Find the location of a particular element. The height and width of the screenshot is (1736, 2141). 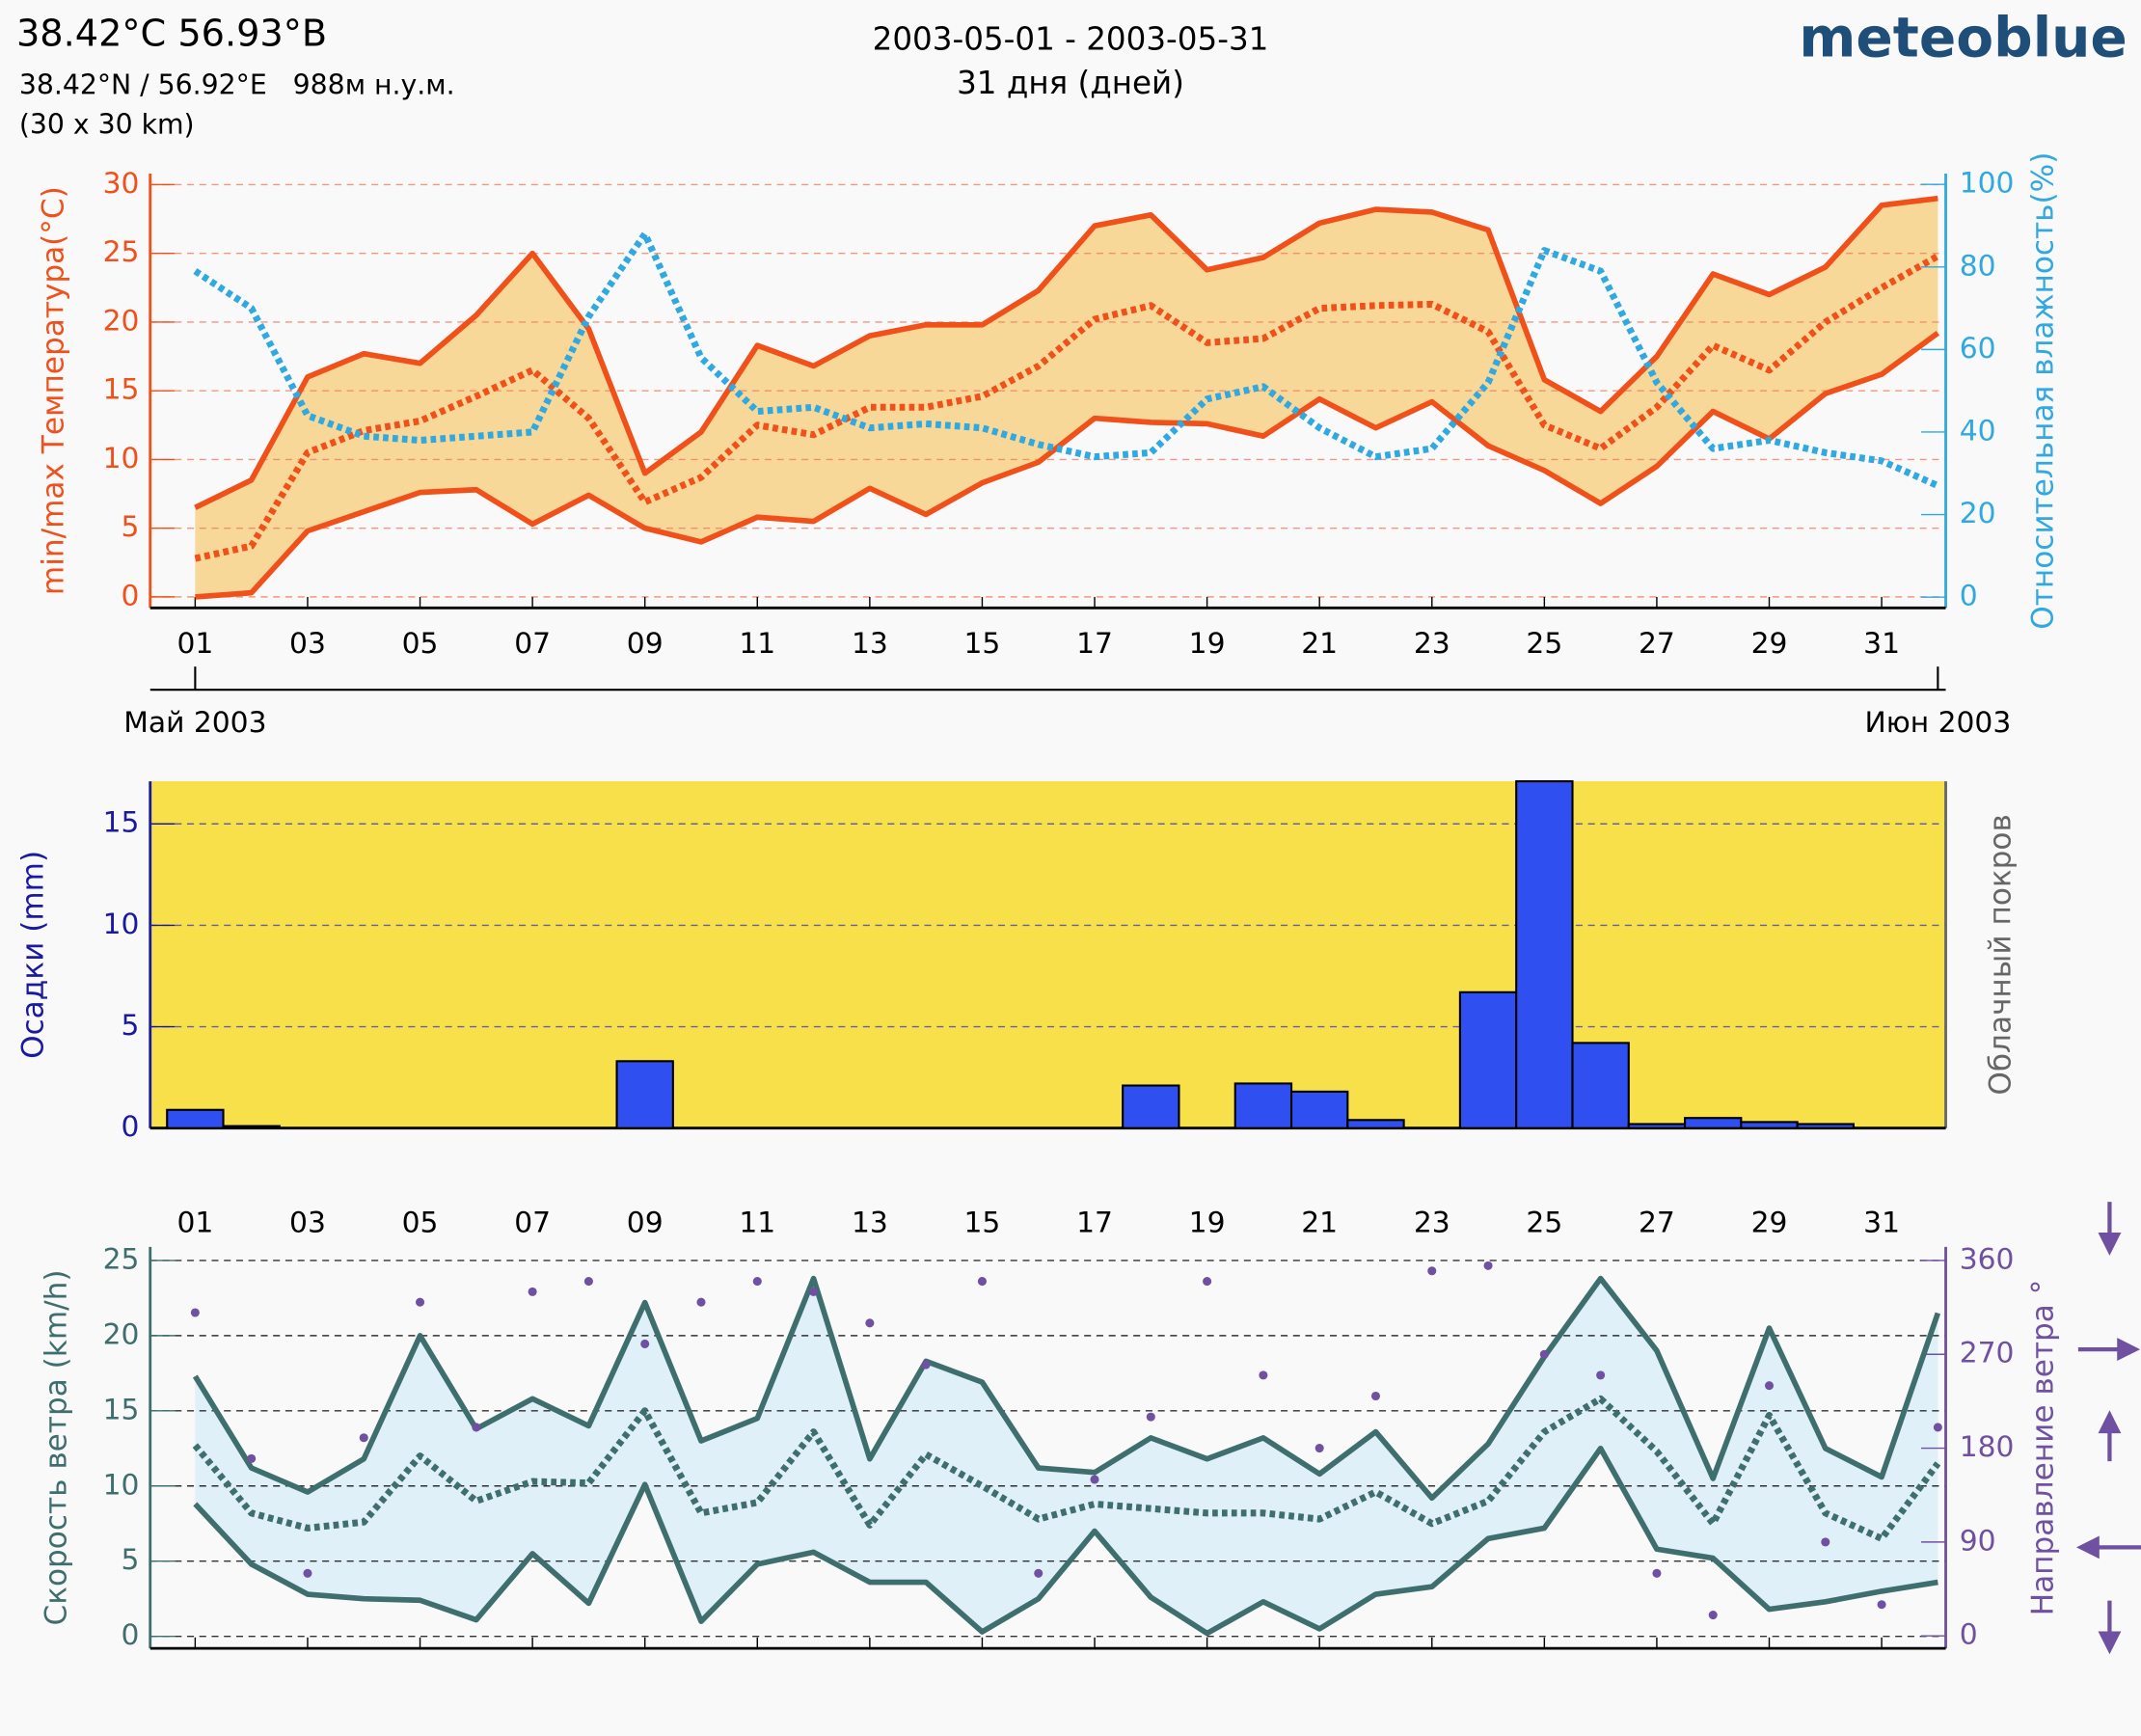

direction-arrows is located at coordinates (2108, 1428).